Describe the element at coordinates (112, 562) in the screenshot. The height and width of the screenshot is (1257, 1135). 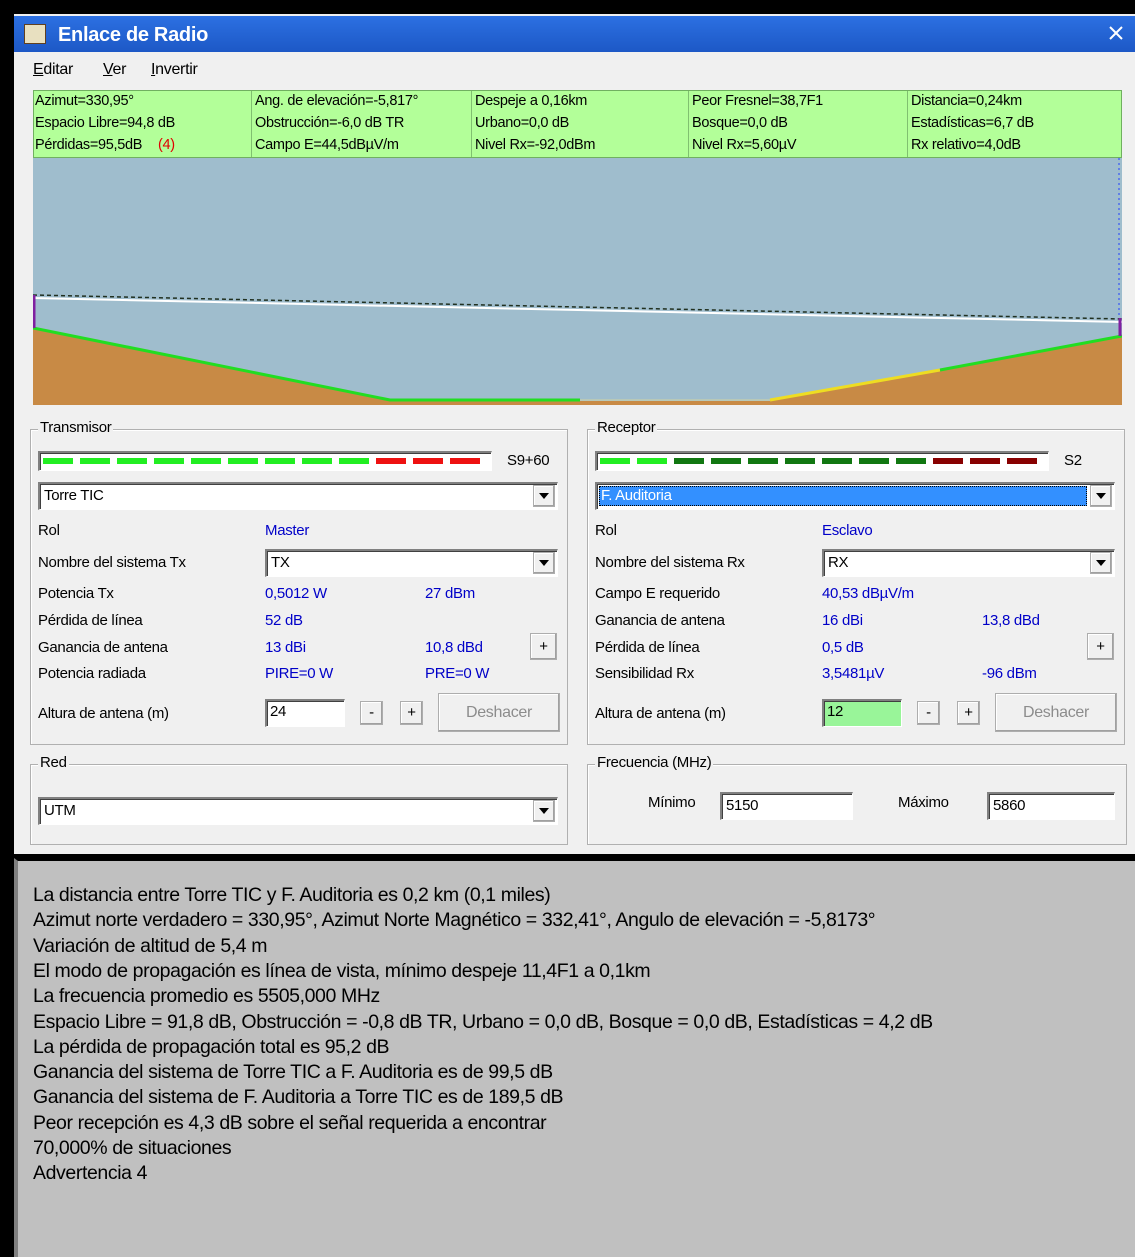
I see `field-label: Nombre del sistema Tx` at that location.